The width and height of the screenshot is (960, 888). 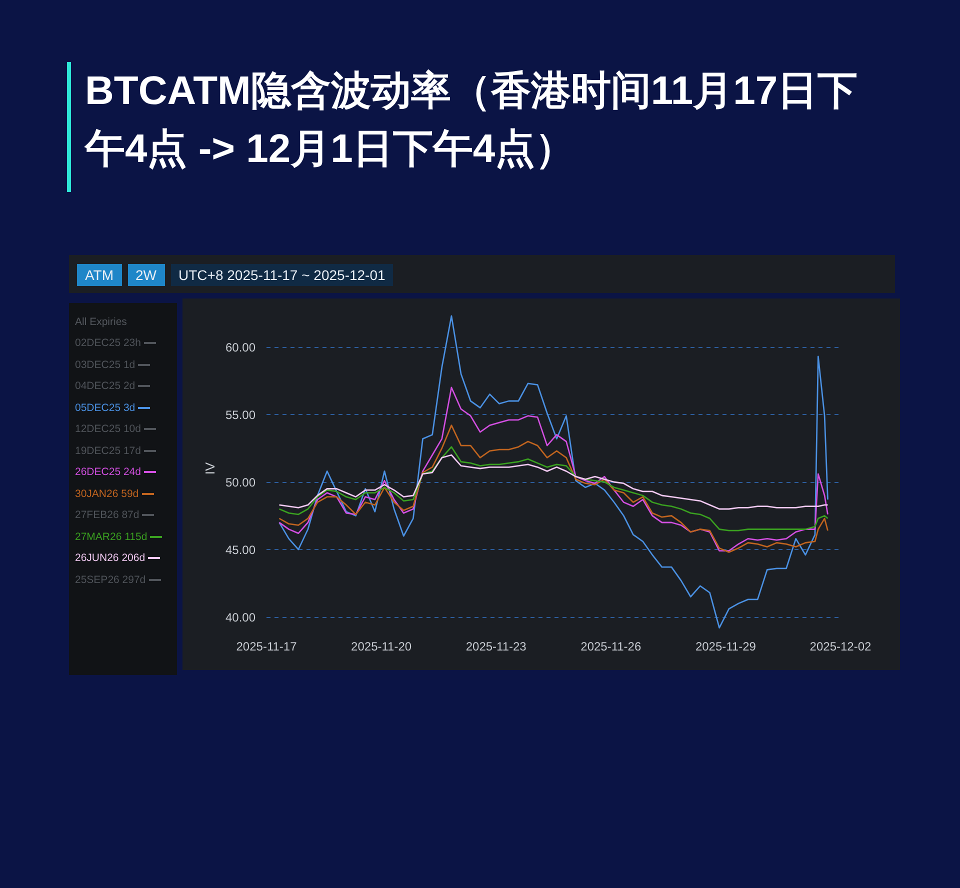 I want to click on legend-label: 05DEC25 3d, so click(x=105, y=408).